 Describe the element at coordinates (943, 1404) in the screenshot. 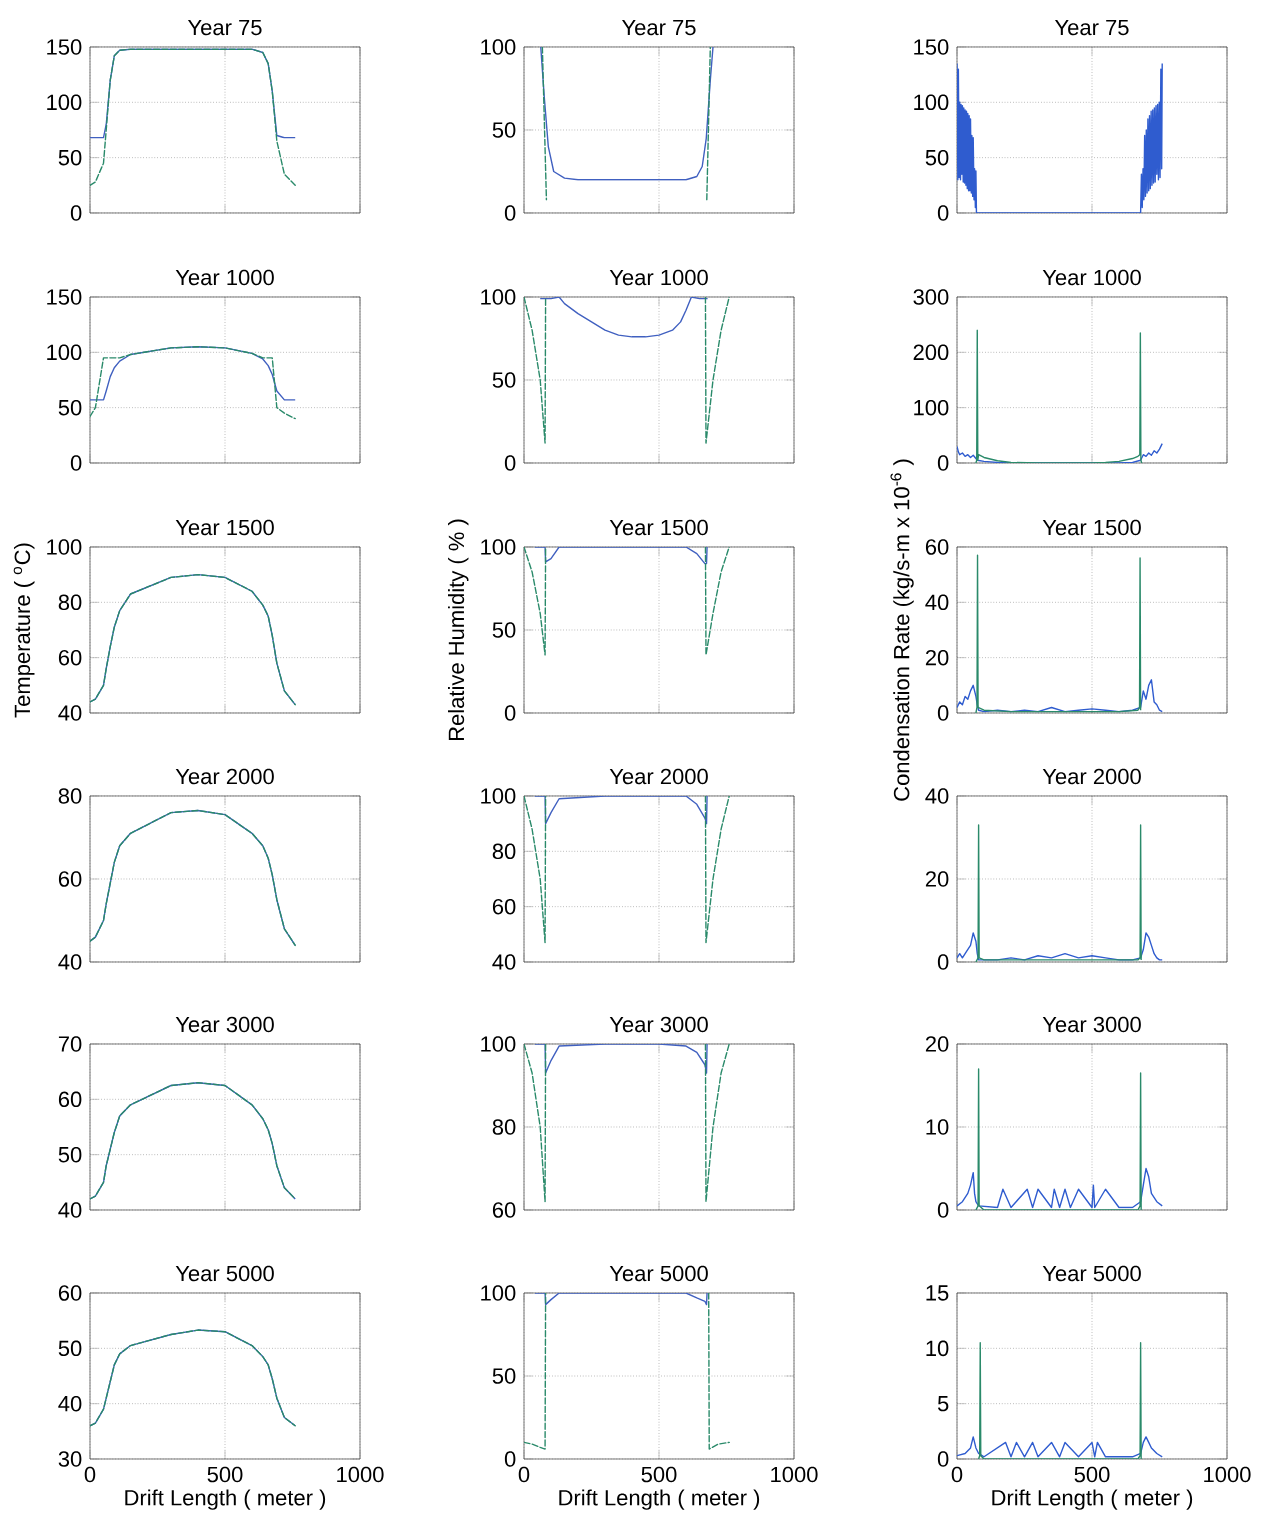

I see `y-tick-label: 5` at that location.